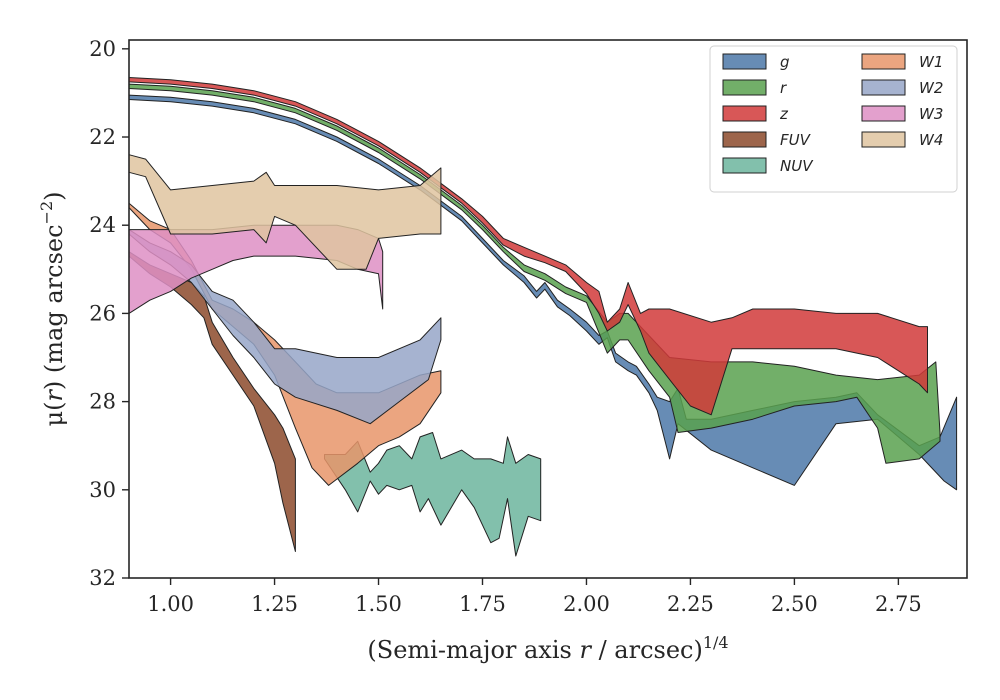 The width and height of the screenshot is (1000, 700). What do you see at coordinates (102, 490) in the screenshot?
I see `y-tick-label: 30` at bounding box center [102, 490].